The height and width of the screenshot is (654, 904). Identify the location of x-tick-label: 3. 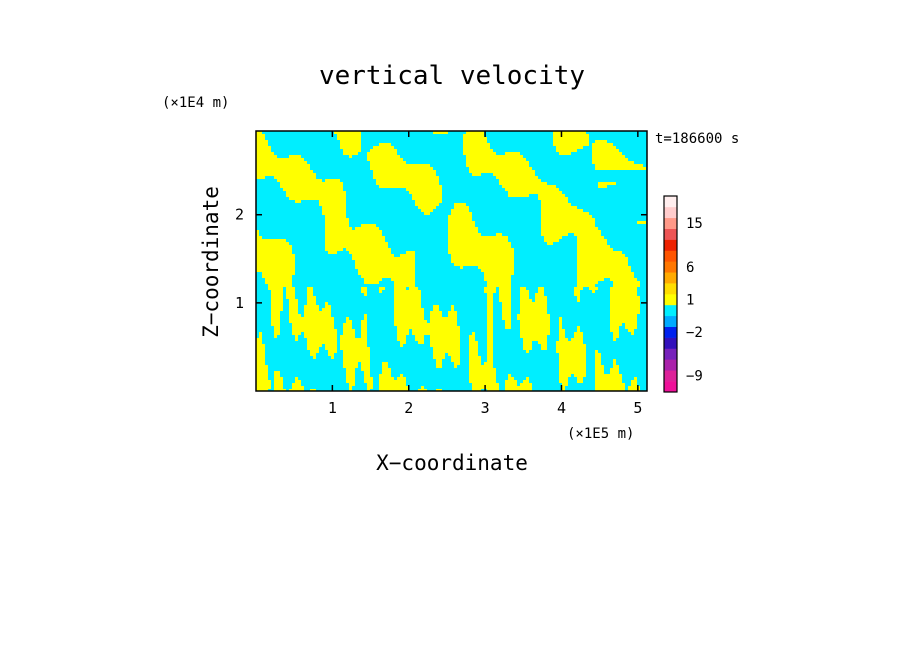
(485, 408).